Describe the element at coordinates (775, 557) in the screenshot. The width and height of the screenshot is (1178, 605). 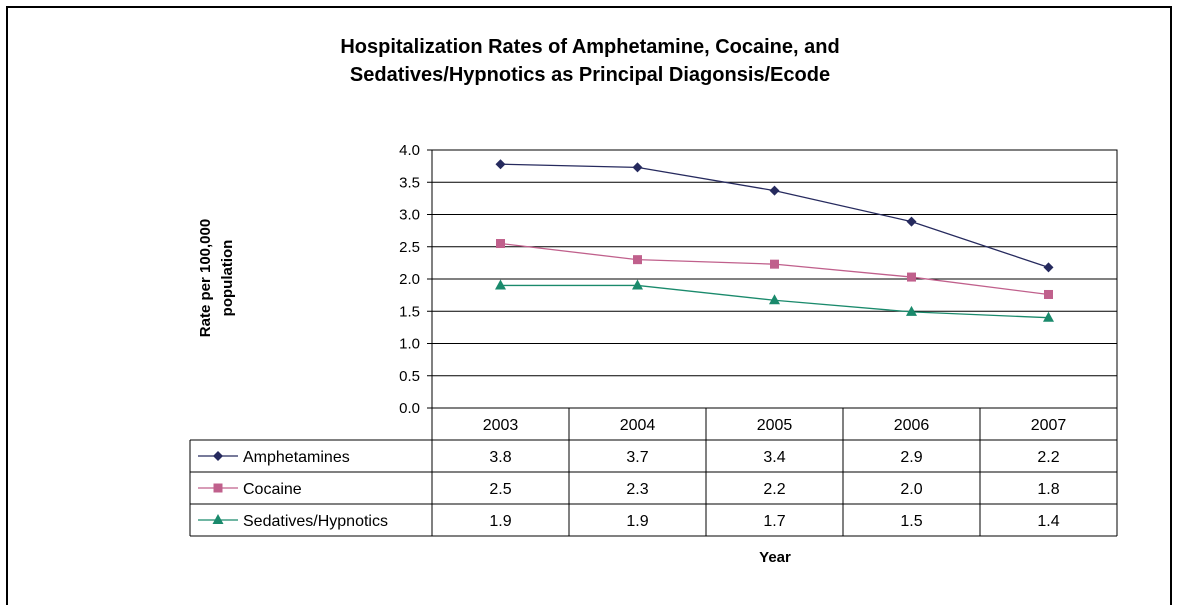
I see `x-axis-title: Year` at that location.